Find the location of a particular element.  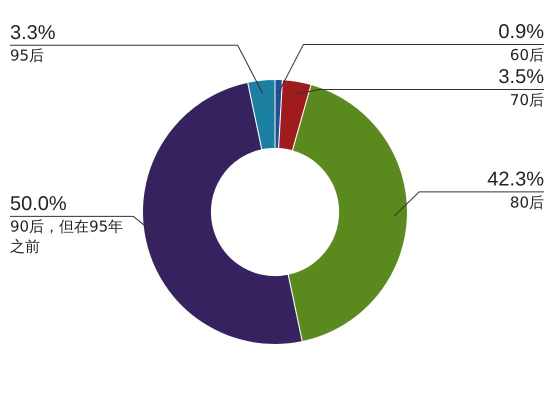

slice-label: 80后 is located at coordinates (527, 202).